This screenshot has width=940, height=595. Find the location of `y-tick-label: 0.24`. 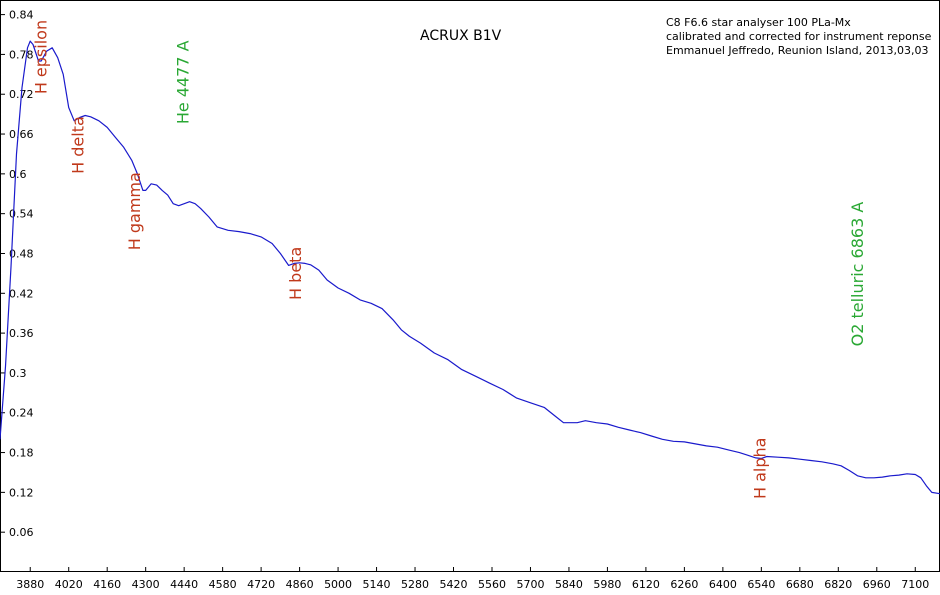

y-tick-label: 0.24 is located at coordinates (21, 413).